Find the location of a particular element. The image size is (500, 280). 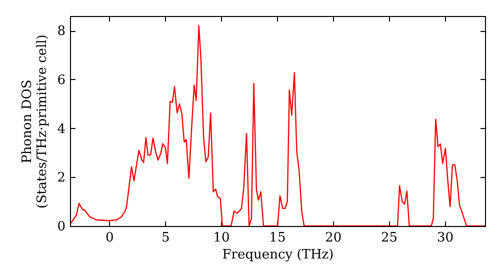

x-tick-label: 5 is located at coordinates (165, 238).